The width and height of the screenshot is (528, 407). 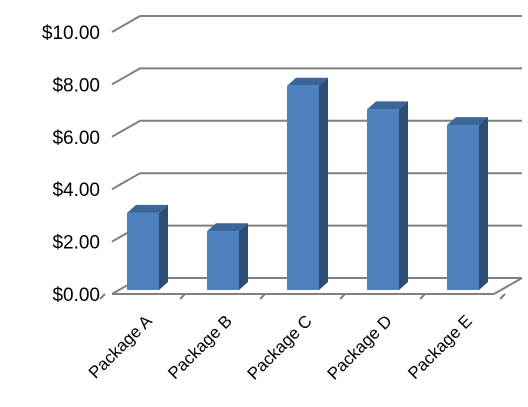 I want to click on x-category-label: Package A, so click(x=120, y=346).